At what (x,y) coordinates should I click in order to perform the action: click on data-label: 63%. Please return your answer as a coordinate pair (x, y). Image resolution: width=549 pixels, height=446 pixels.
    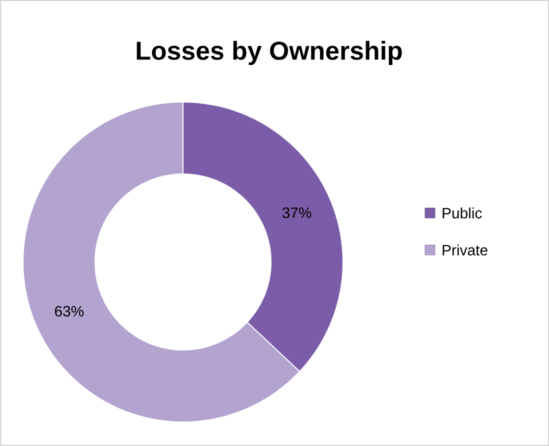
    Looking at the image, I should click on (69, 311).